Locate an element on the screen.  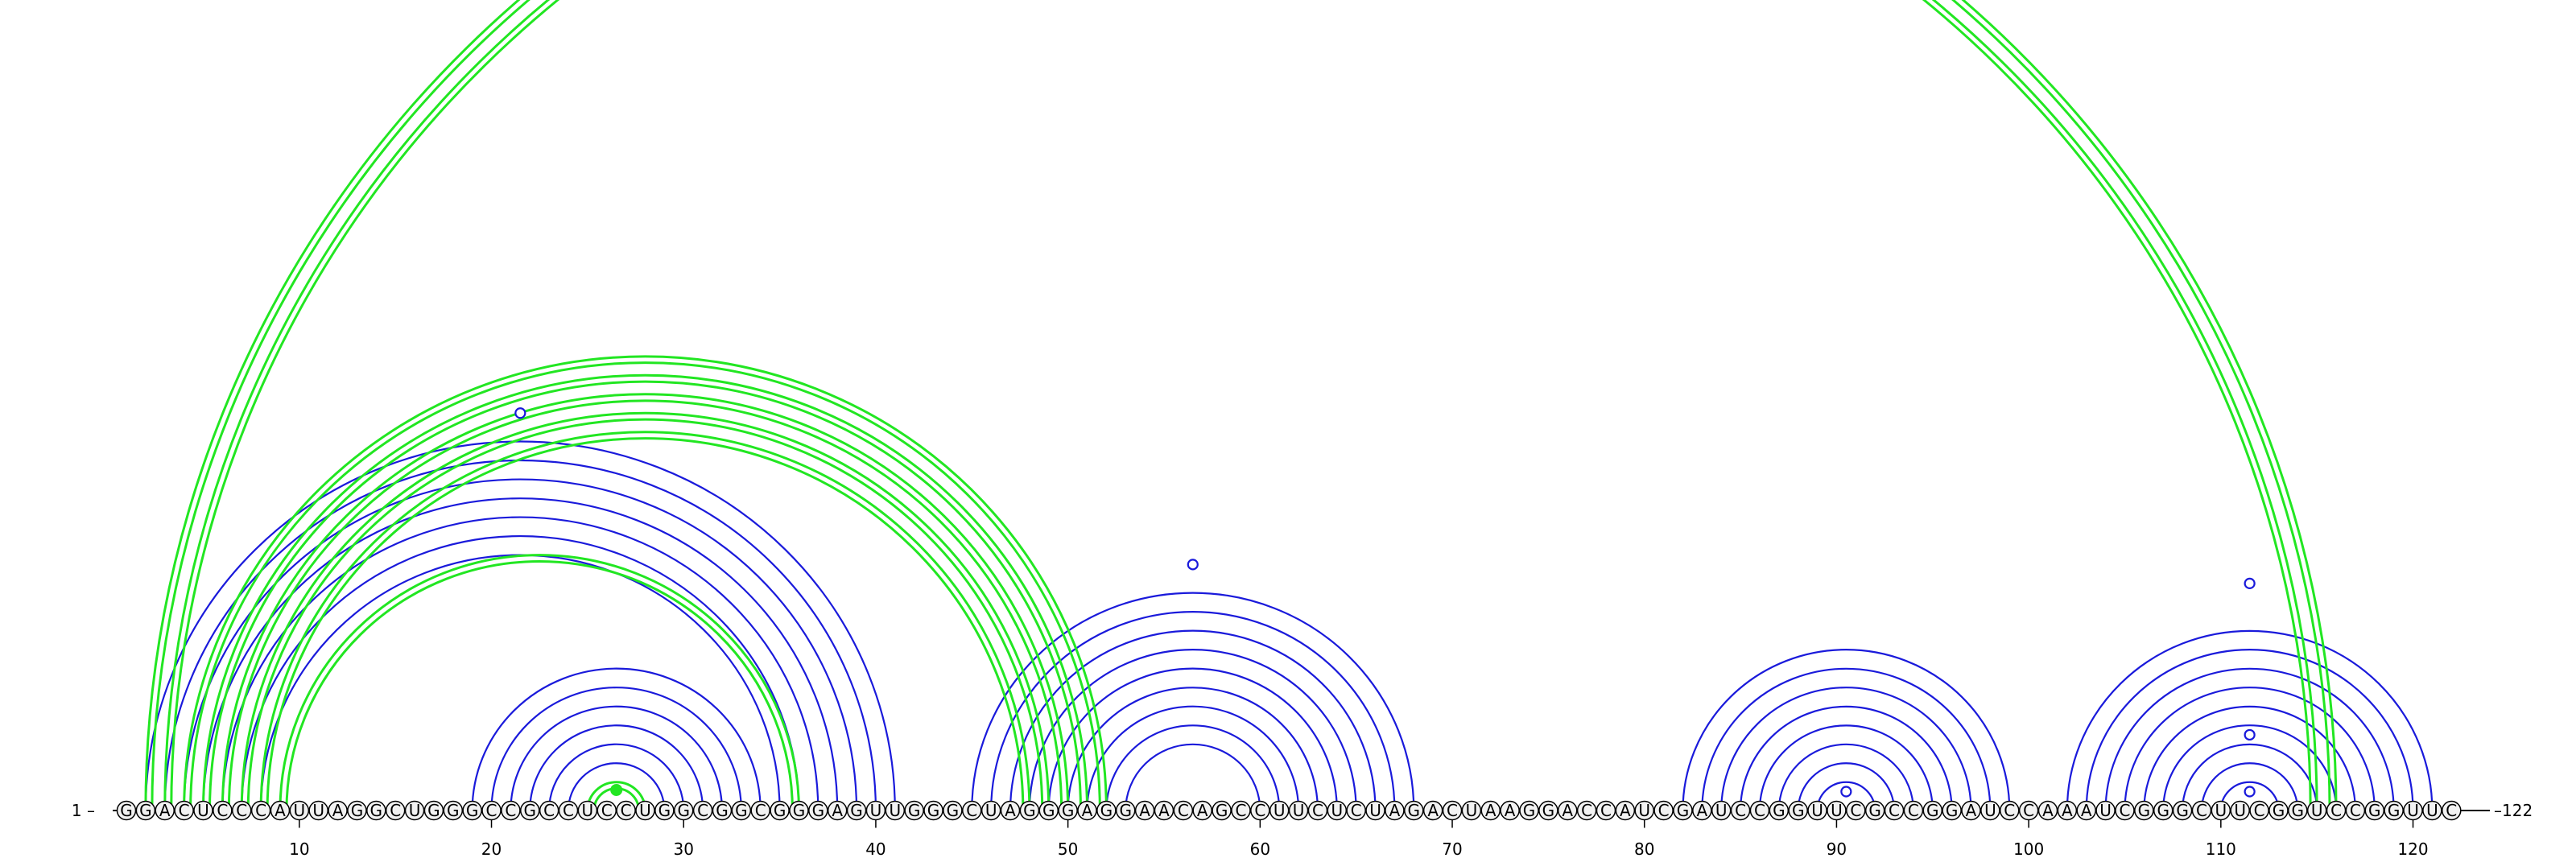
blue-pair-arc is located at coordinates (1847, 768).